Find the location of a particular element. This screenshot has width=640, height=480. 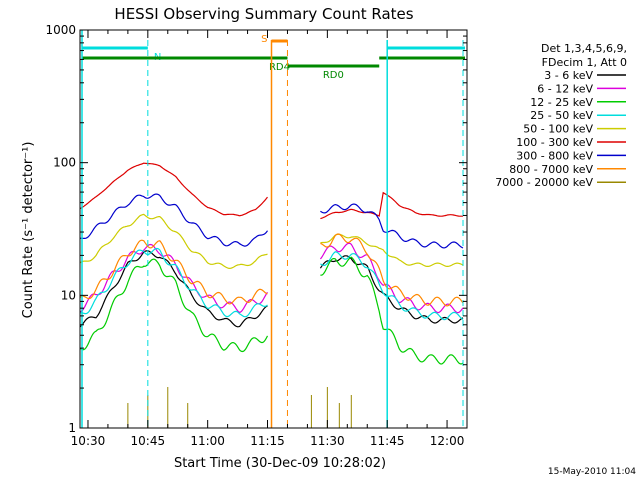

legend-entry-label: 800 - 7000 keV is located at coordinates (551, 169).